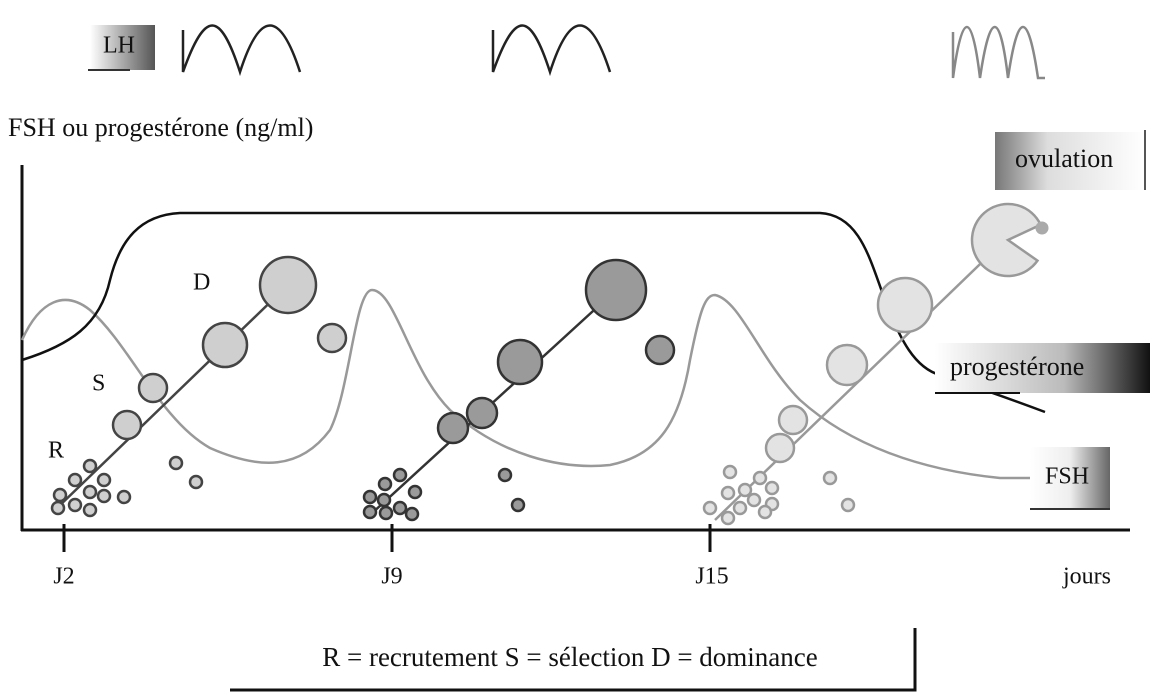 Image resolution: width=1157 pixels, height=693 pixels. What do you see at coordinates (119, 46) in the screenshot?
I see `lh-label: LH` at bounding box center [119, 46].